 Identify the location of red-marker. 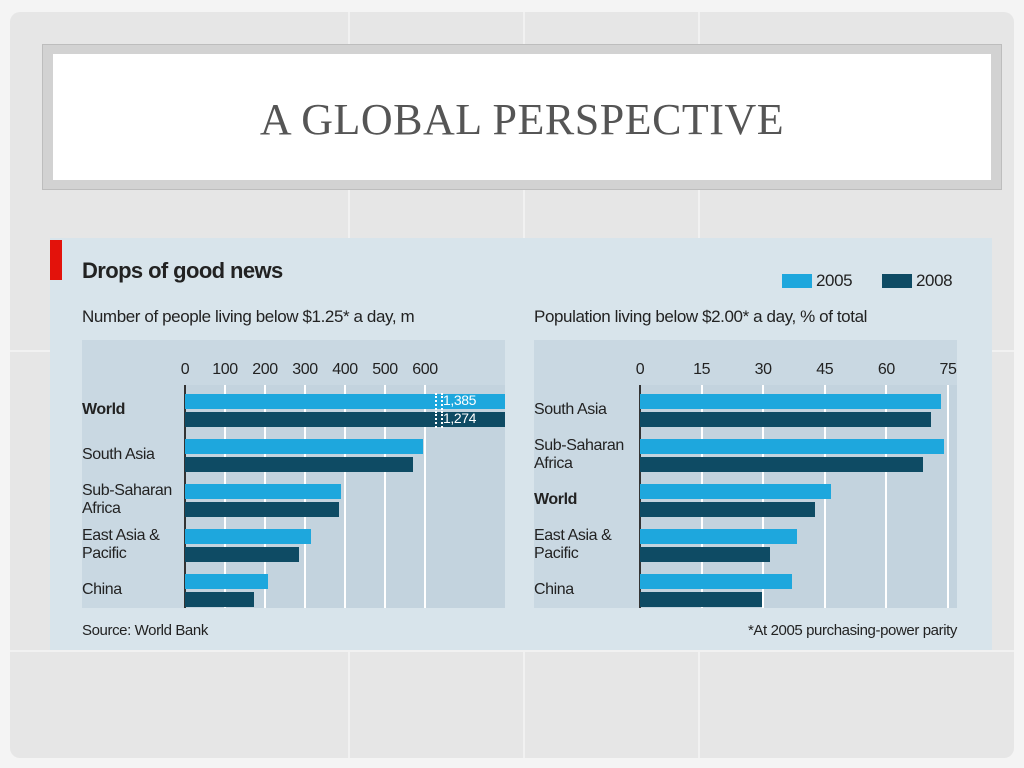
(56, 260).